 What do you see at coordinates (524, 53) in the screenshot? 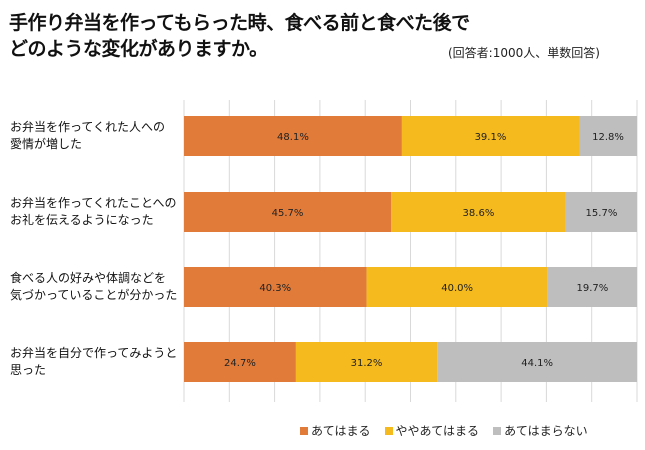
I see `respondent-note: (回答者:1000人、単数回答)` at bounding box center [524, 53].